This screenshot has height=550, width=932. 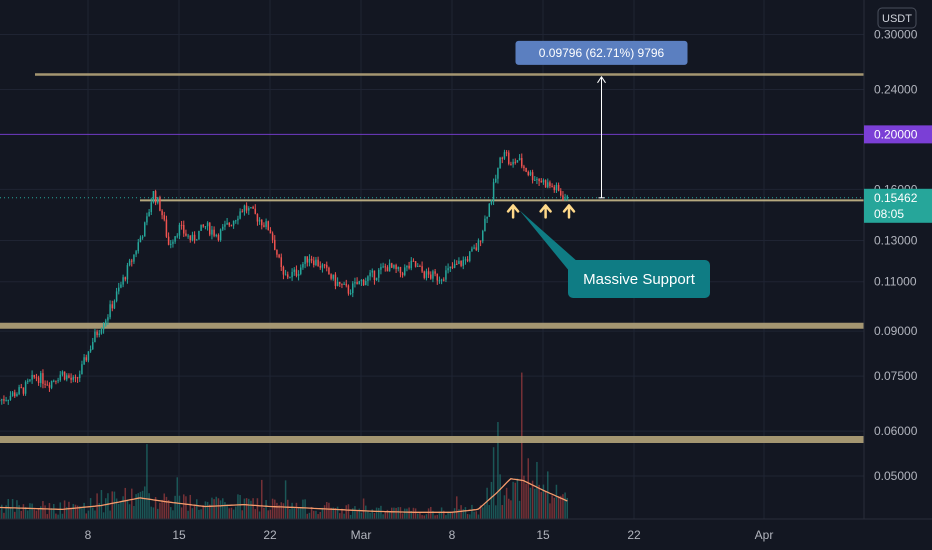 What do you see at coordinates (429, 535) in the screenshot?
I see `time-axis: 8 15 22 Mar 8 15 22 Apr` at bounding box center [429, 535].